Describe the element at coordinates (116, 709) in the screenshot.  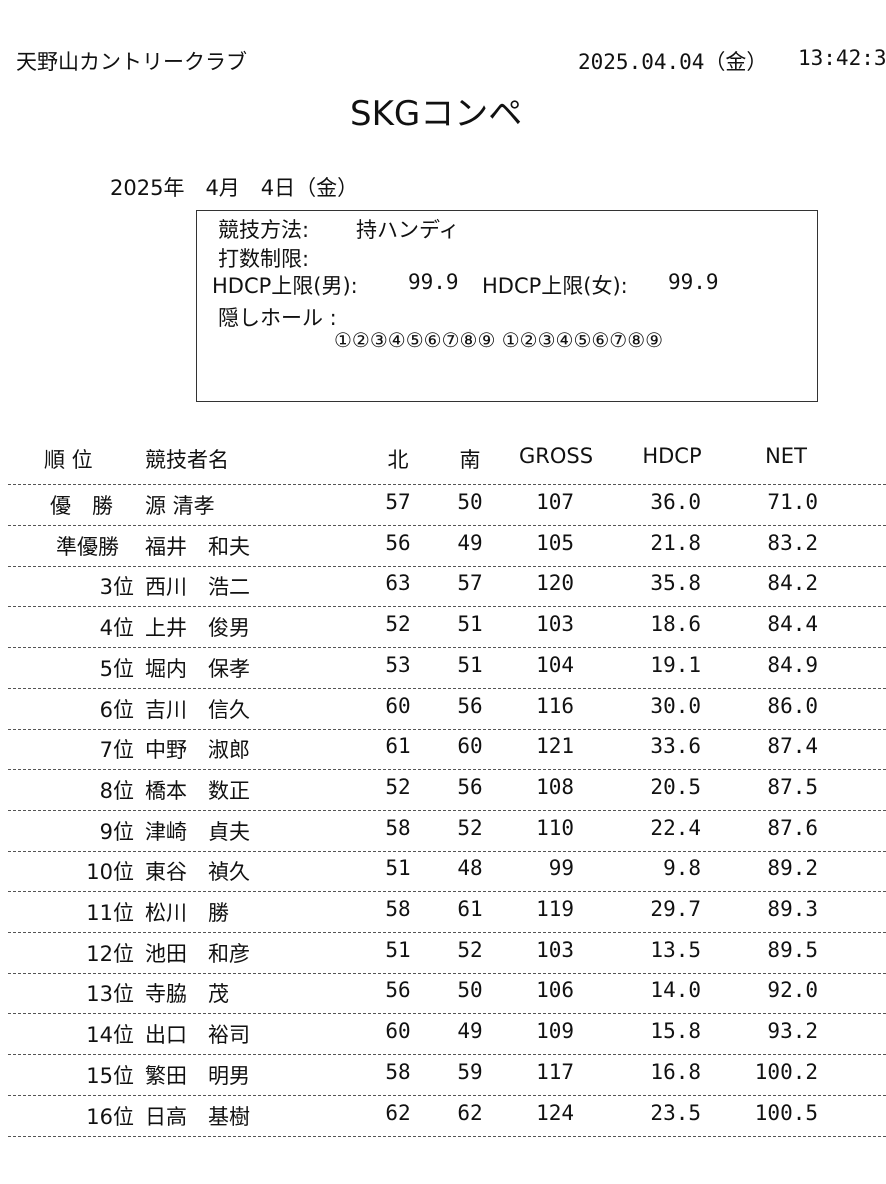
I see `rank-cell: 6位` at that location.